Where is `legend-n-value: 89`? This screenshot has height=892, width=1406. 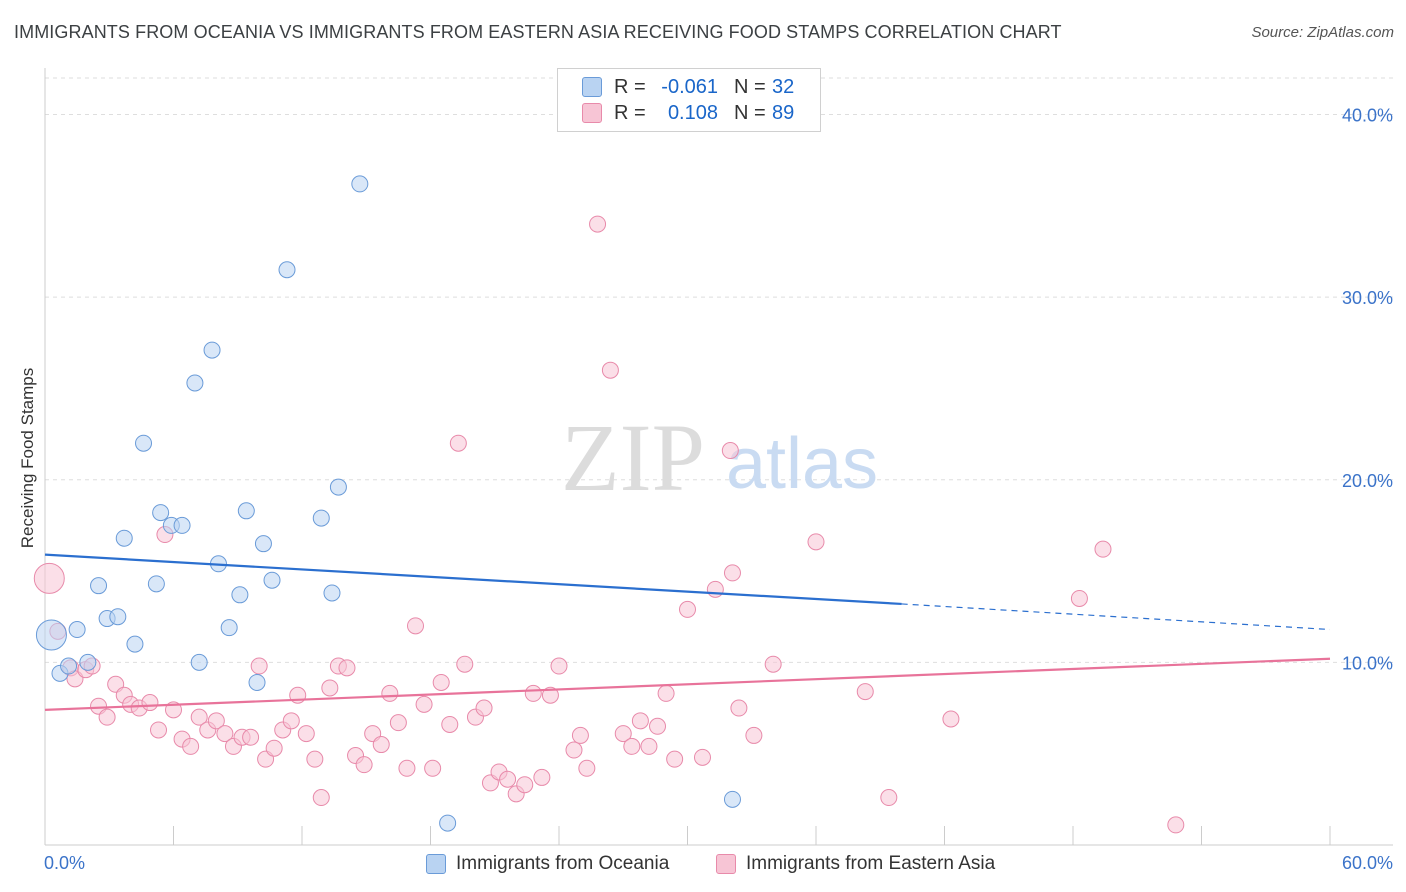
legend-n-value: 89 is located at coordinates (783, 112).